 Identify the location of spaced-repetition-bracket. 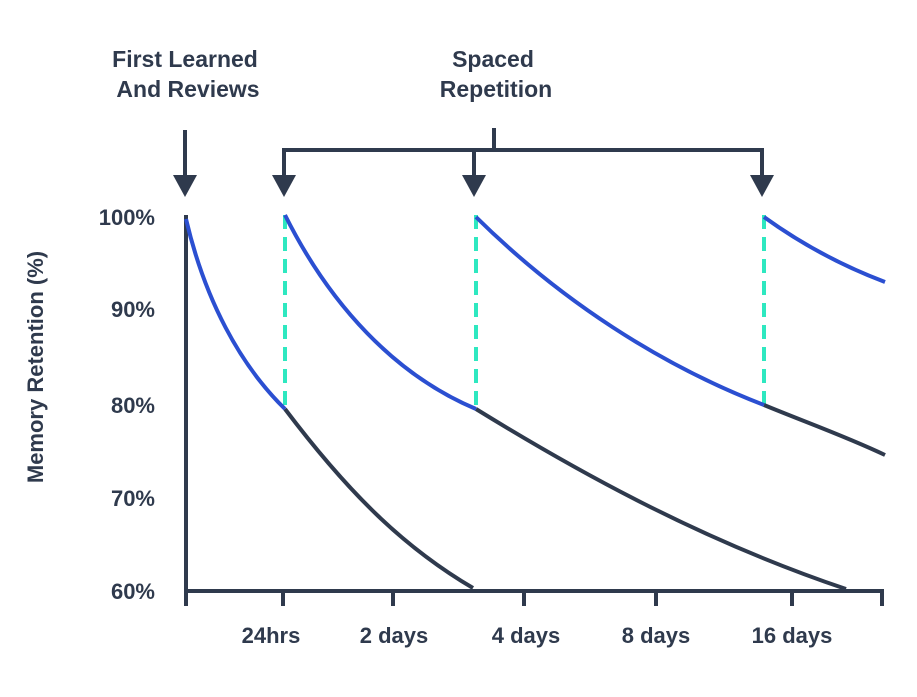
(523, 163).